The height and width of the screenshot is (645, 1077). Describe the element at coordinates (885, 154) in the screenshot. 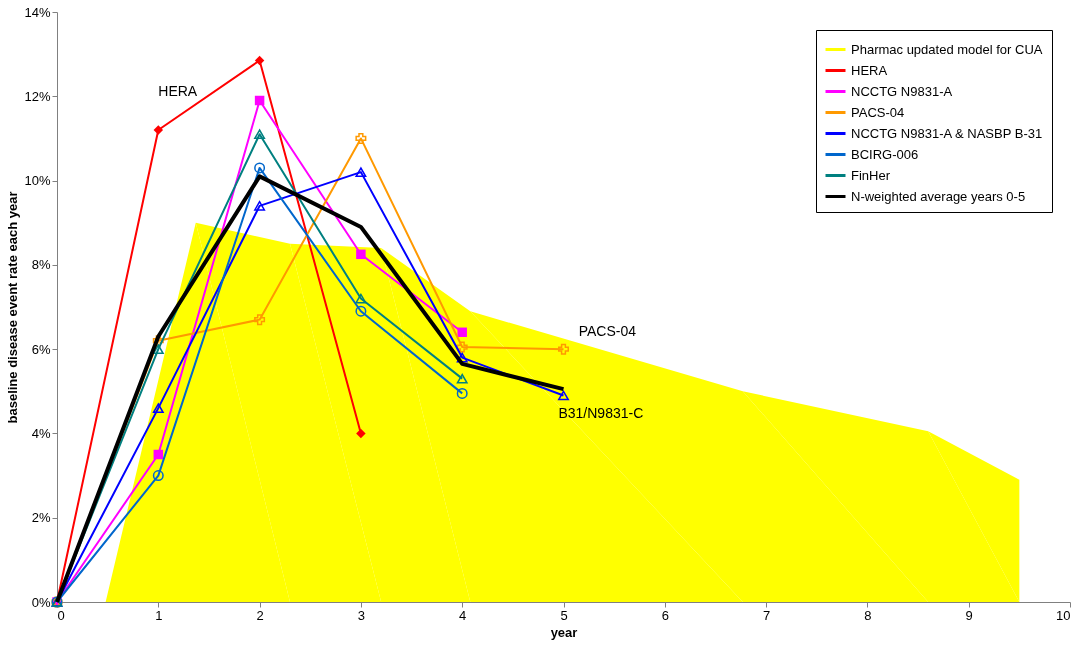

I see `legend-label: BCIRG-006` at that location.